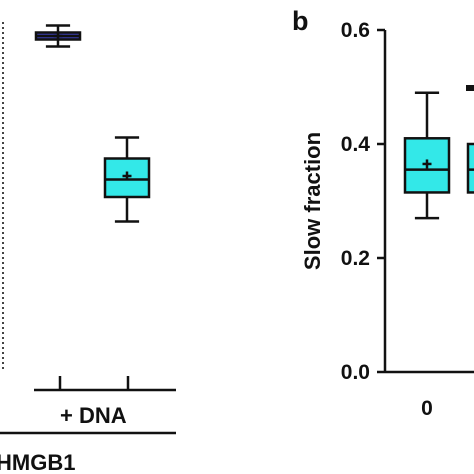 Image resolution: width=474 pixels, height=474 pixels. What do you see at coordinates (37, 462) in the screenshot?
I see `panel-a-group-axis-label: HMGB1` at bounding box center [37, 462].